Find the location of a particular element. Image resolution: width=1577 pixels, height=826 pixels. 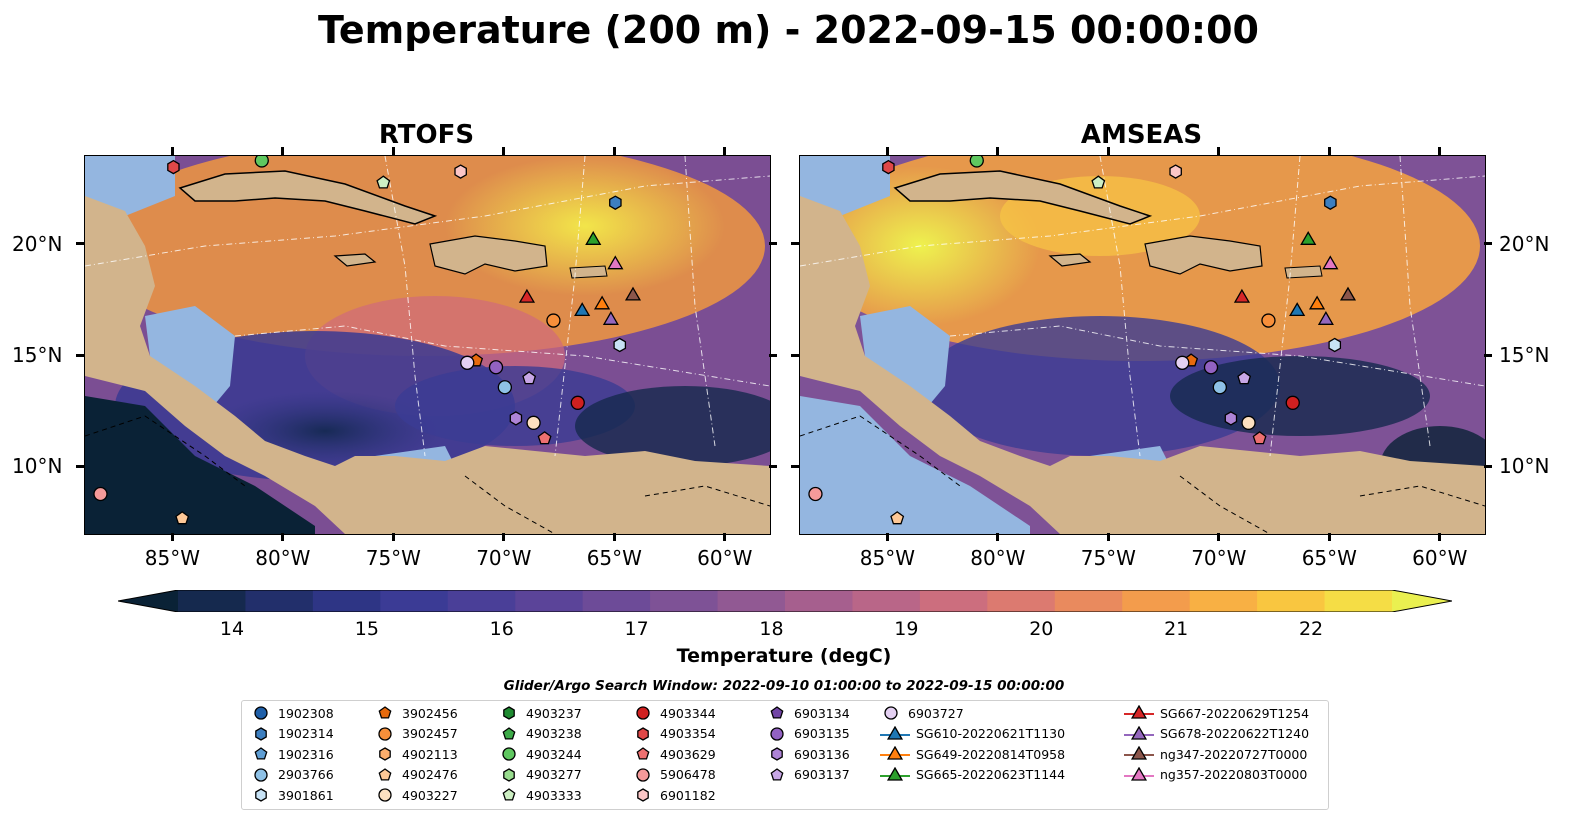

legend-label: 3901861 is located at coordinates (306, 795).